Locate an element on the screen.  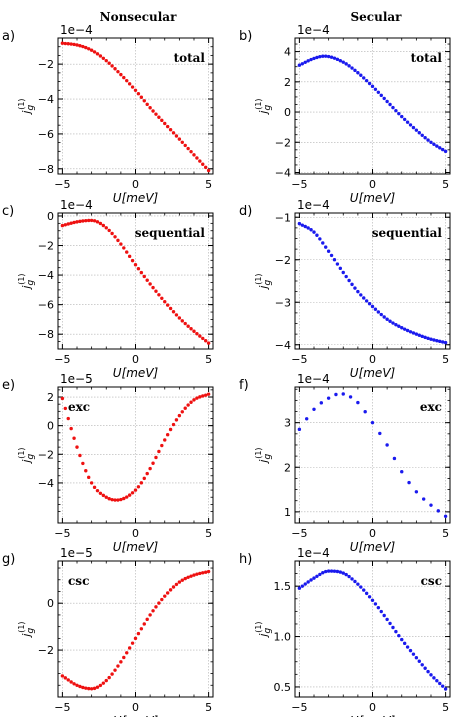
y-tick-label: −8 is located at coordinates (46, 169).